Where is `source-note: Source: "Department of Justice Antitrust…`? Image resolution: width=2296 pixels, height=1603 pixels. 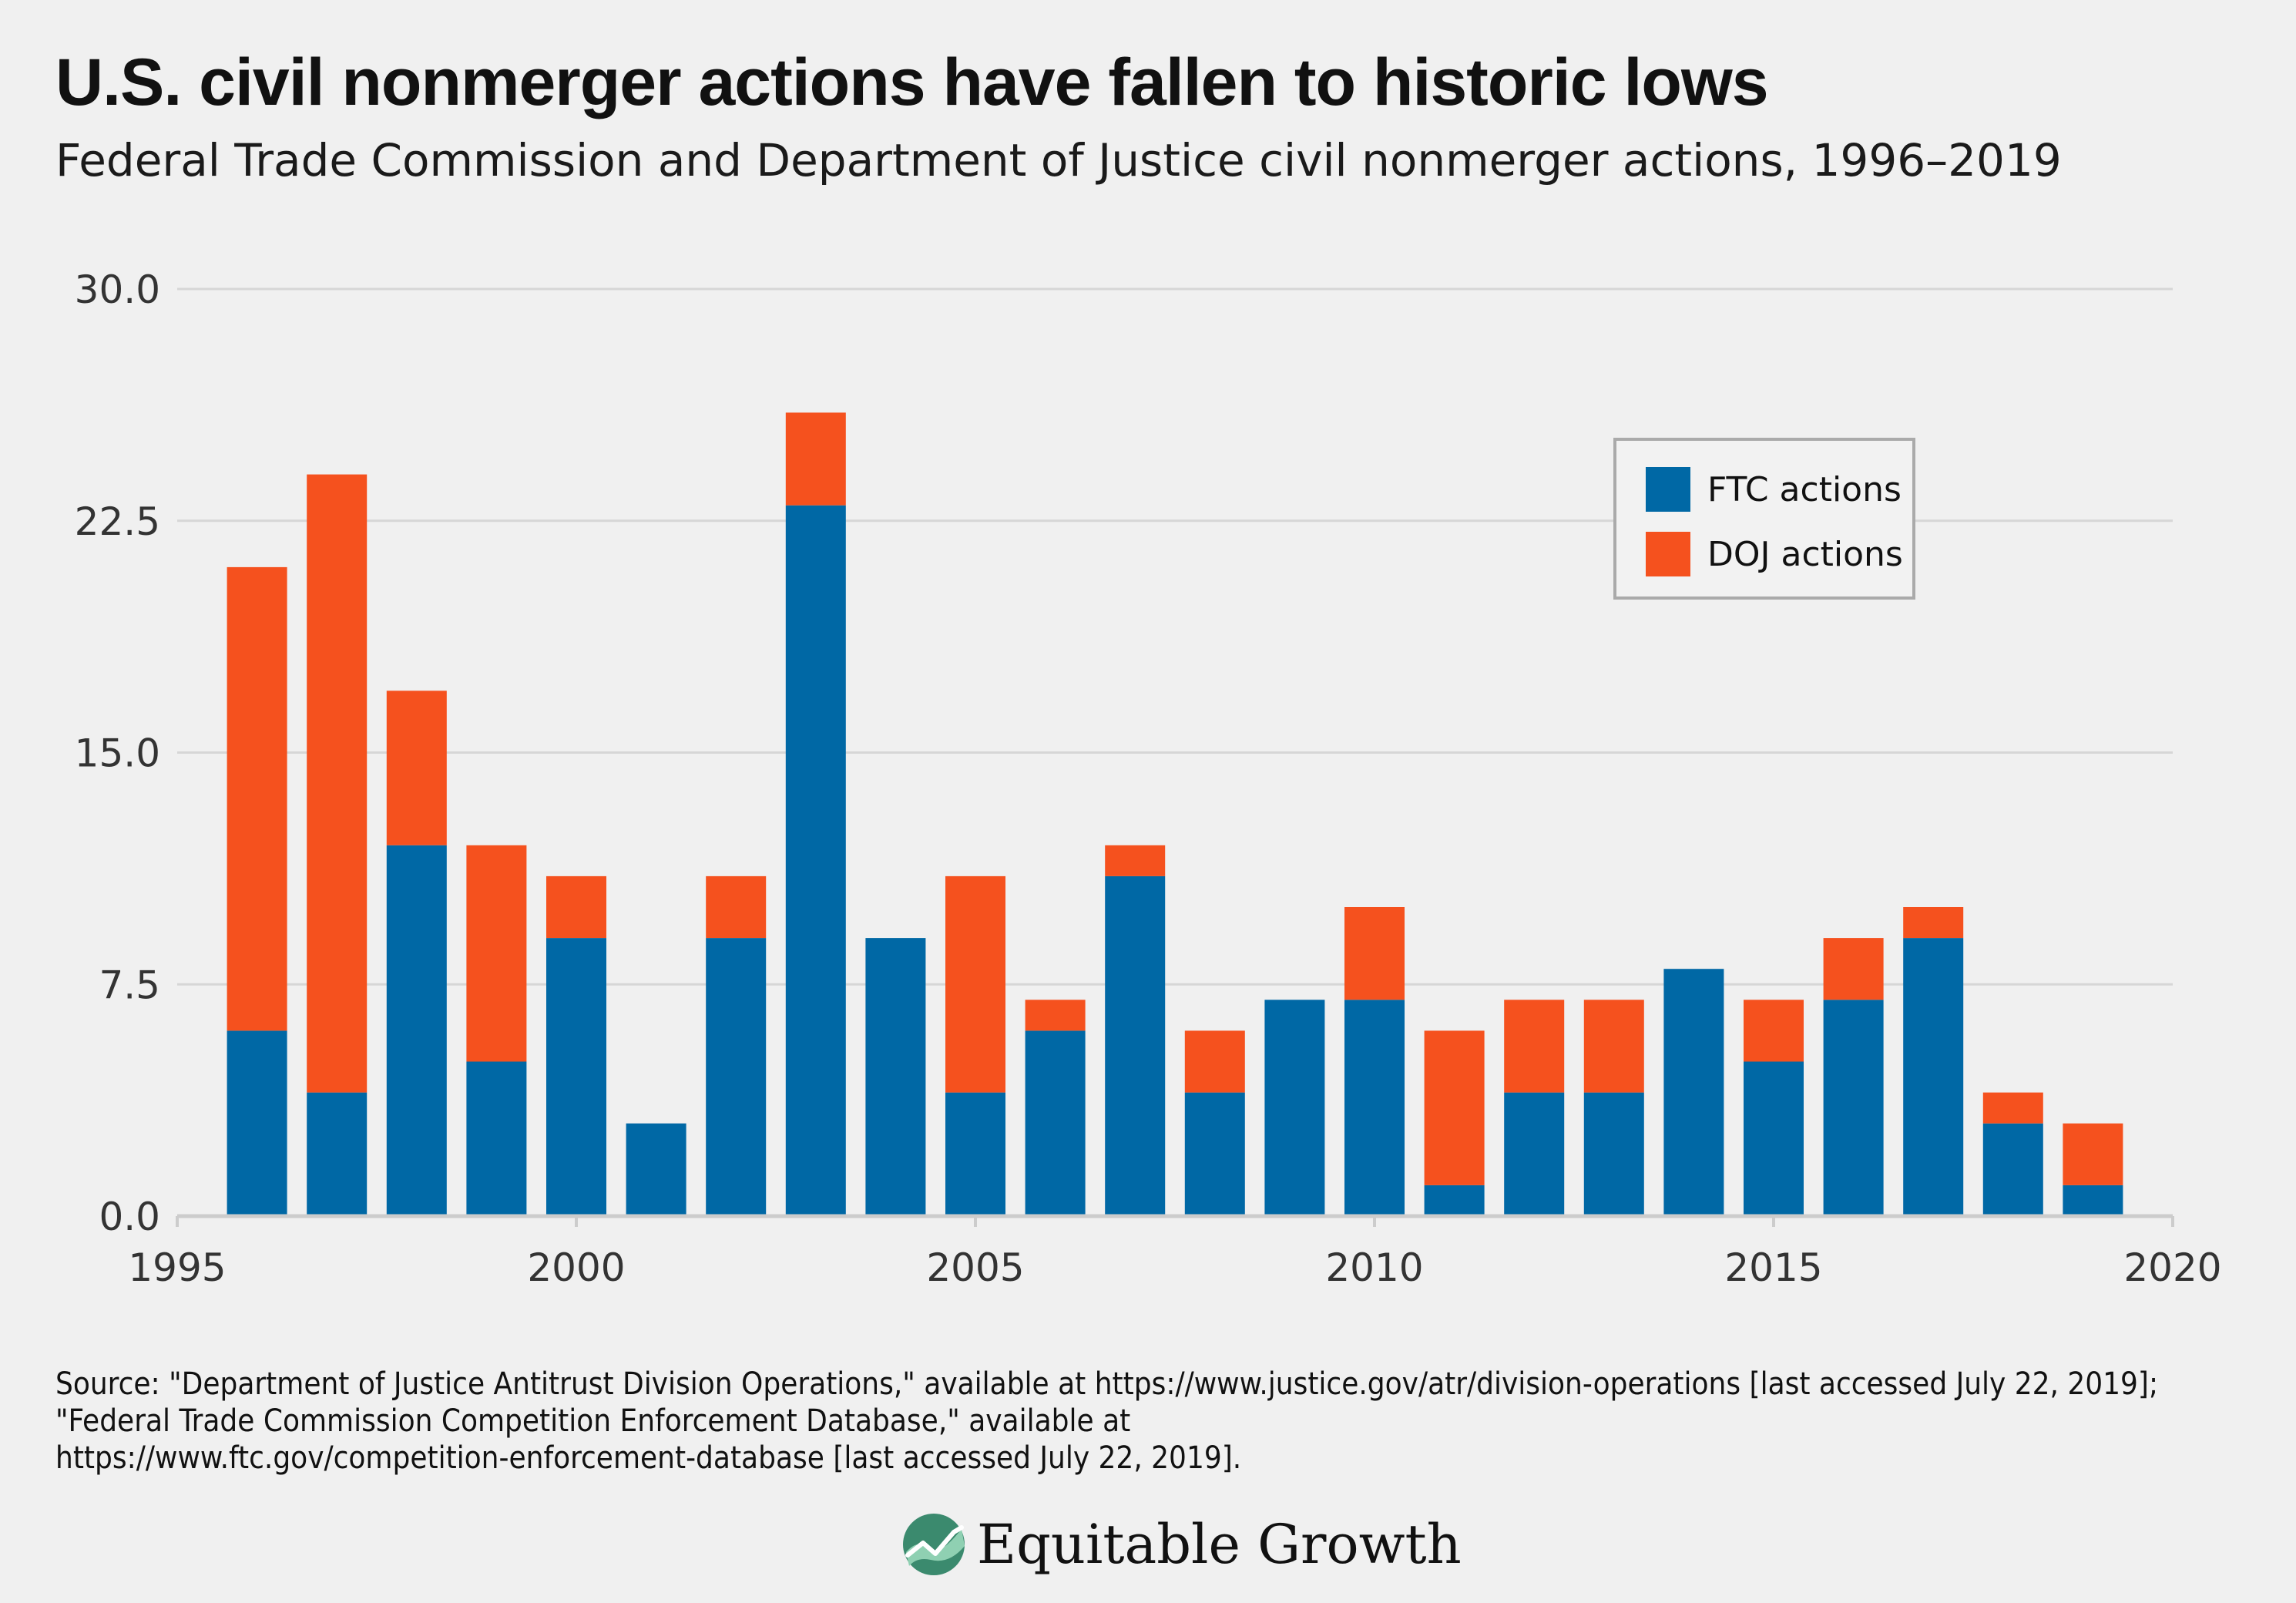 source-note: Source: "Department of Justice Antitrust… is located at coordinates (1107, 1421).